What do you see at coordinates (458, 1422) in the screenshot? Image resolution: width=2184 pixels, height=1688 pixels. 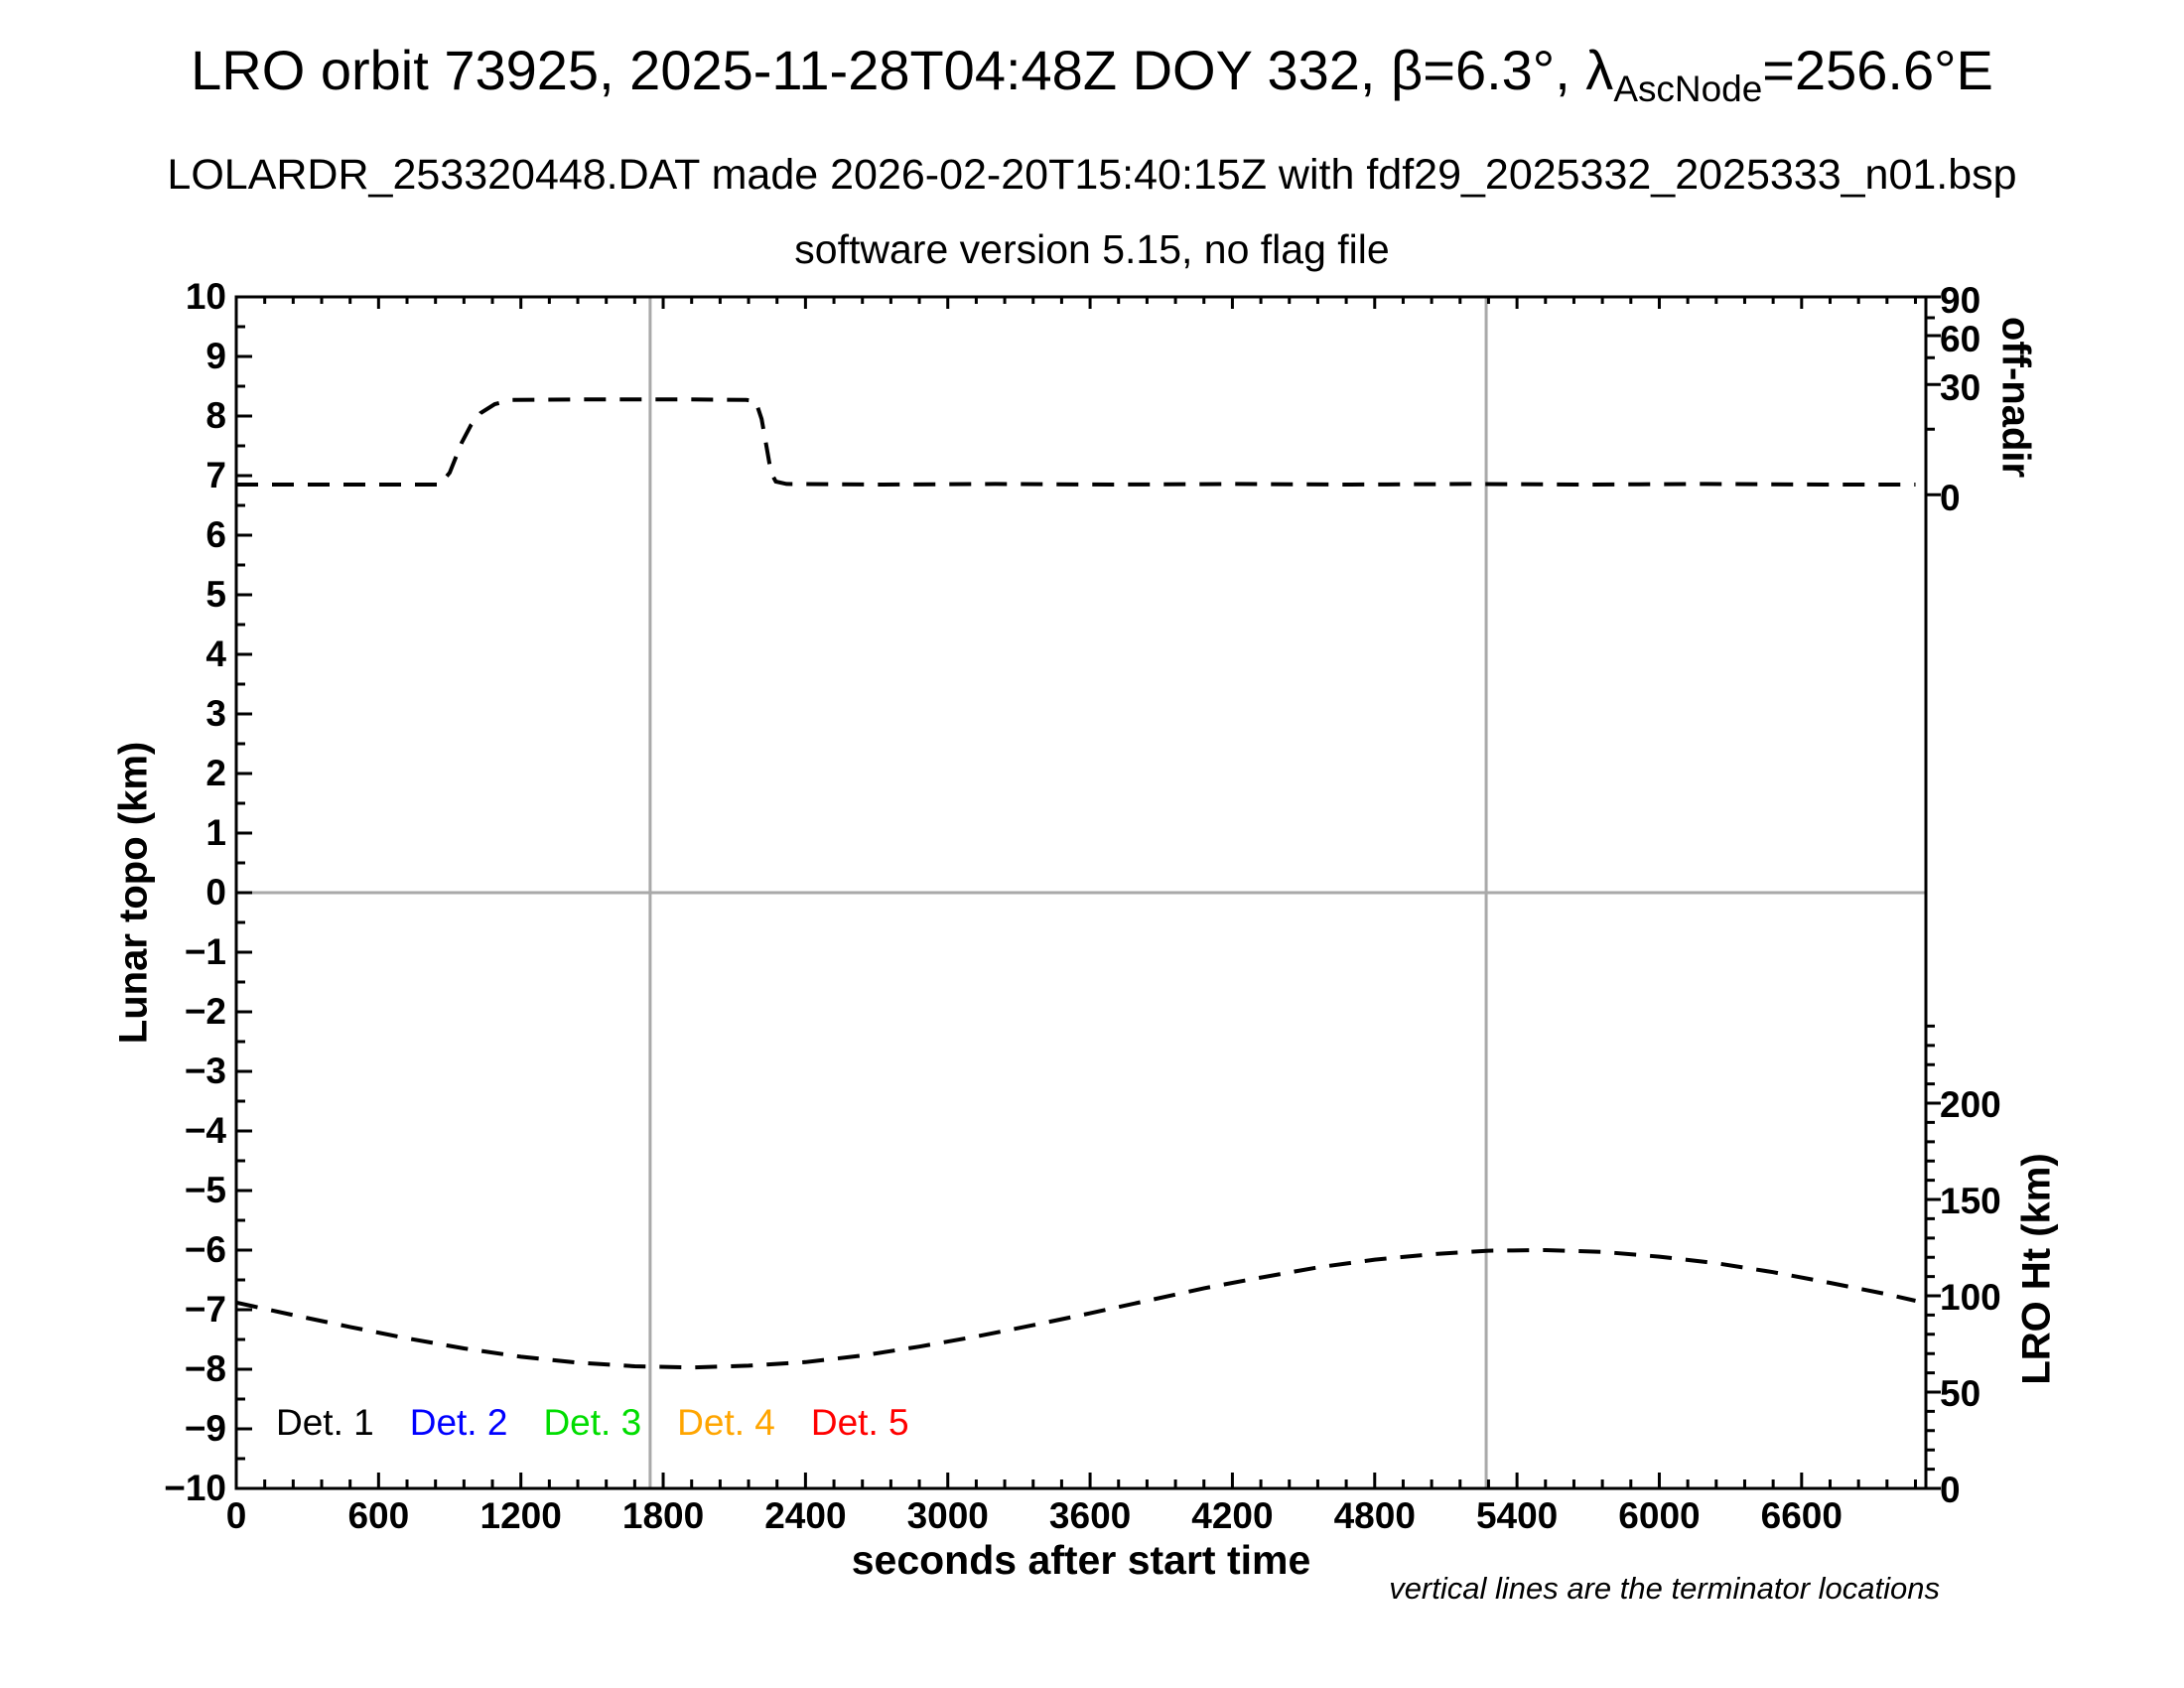 I see `legend-detector-2: Det. 2` at bounding box center [458, 1422].